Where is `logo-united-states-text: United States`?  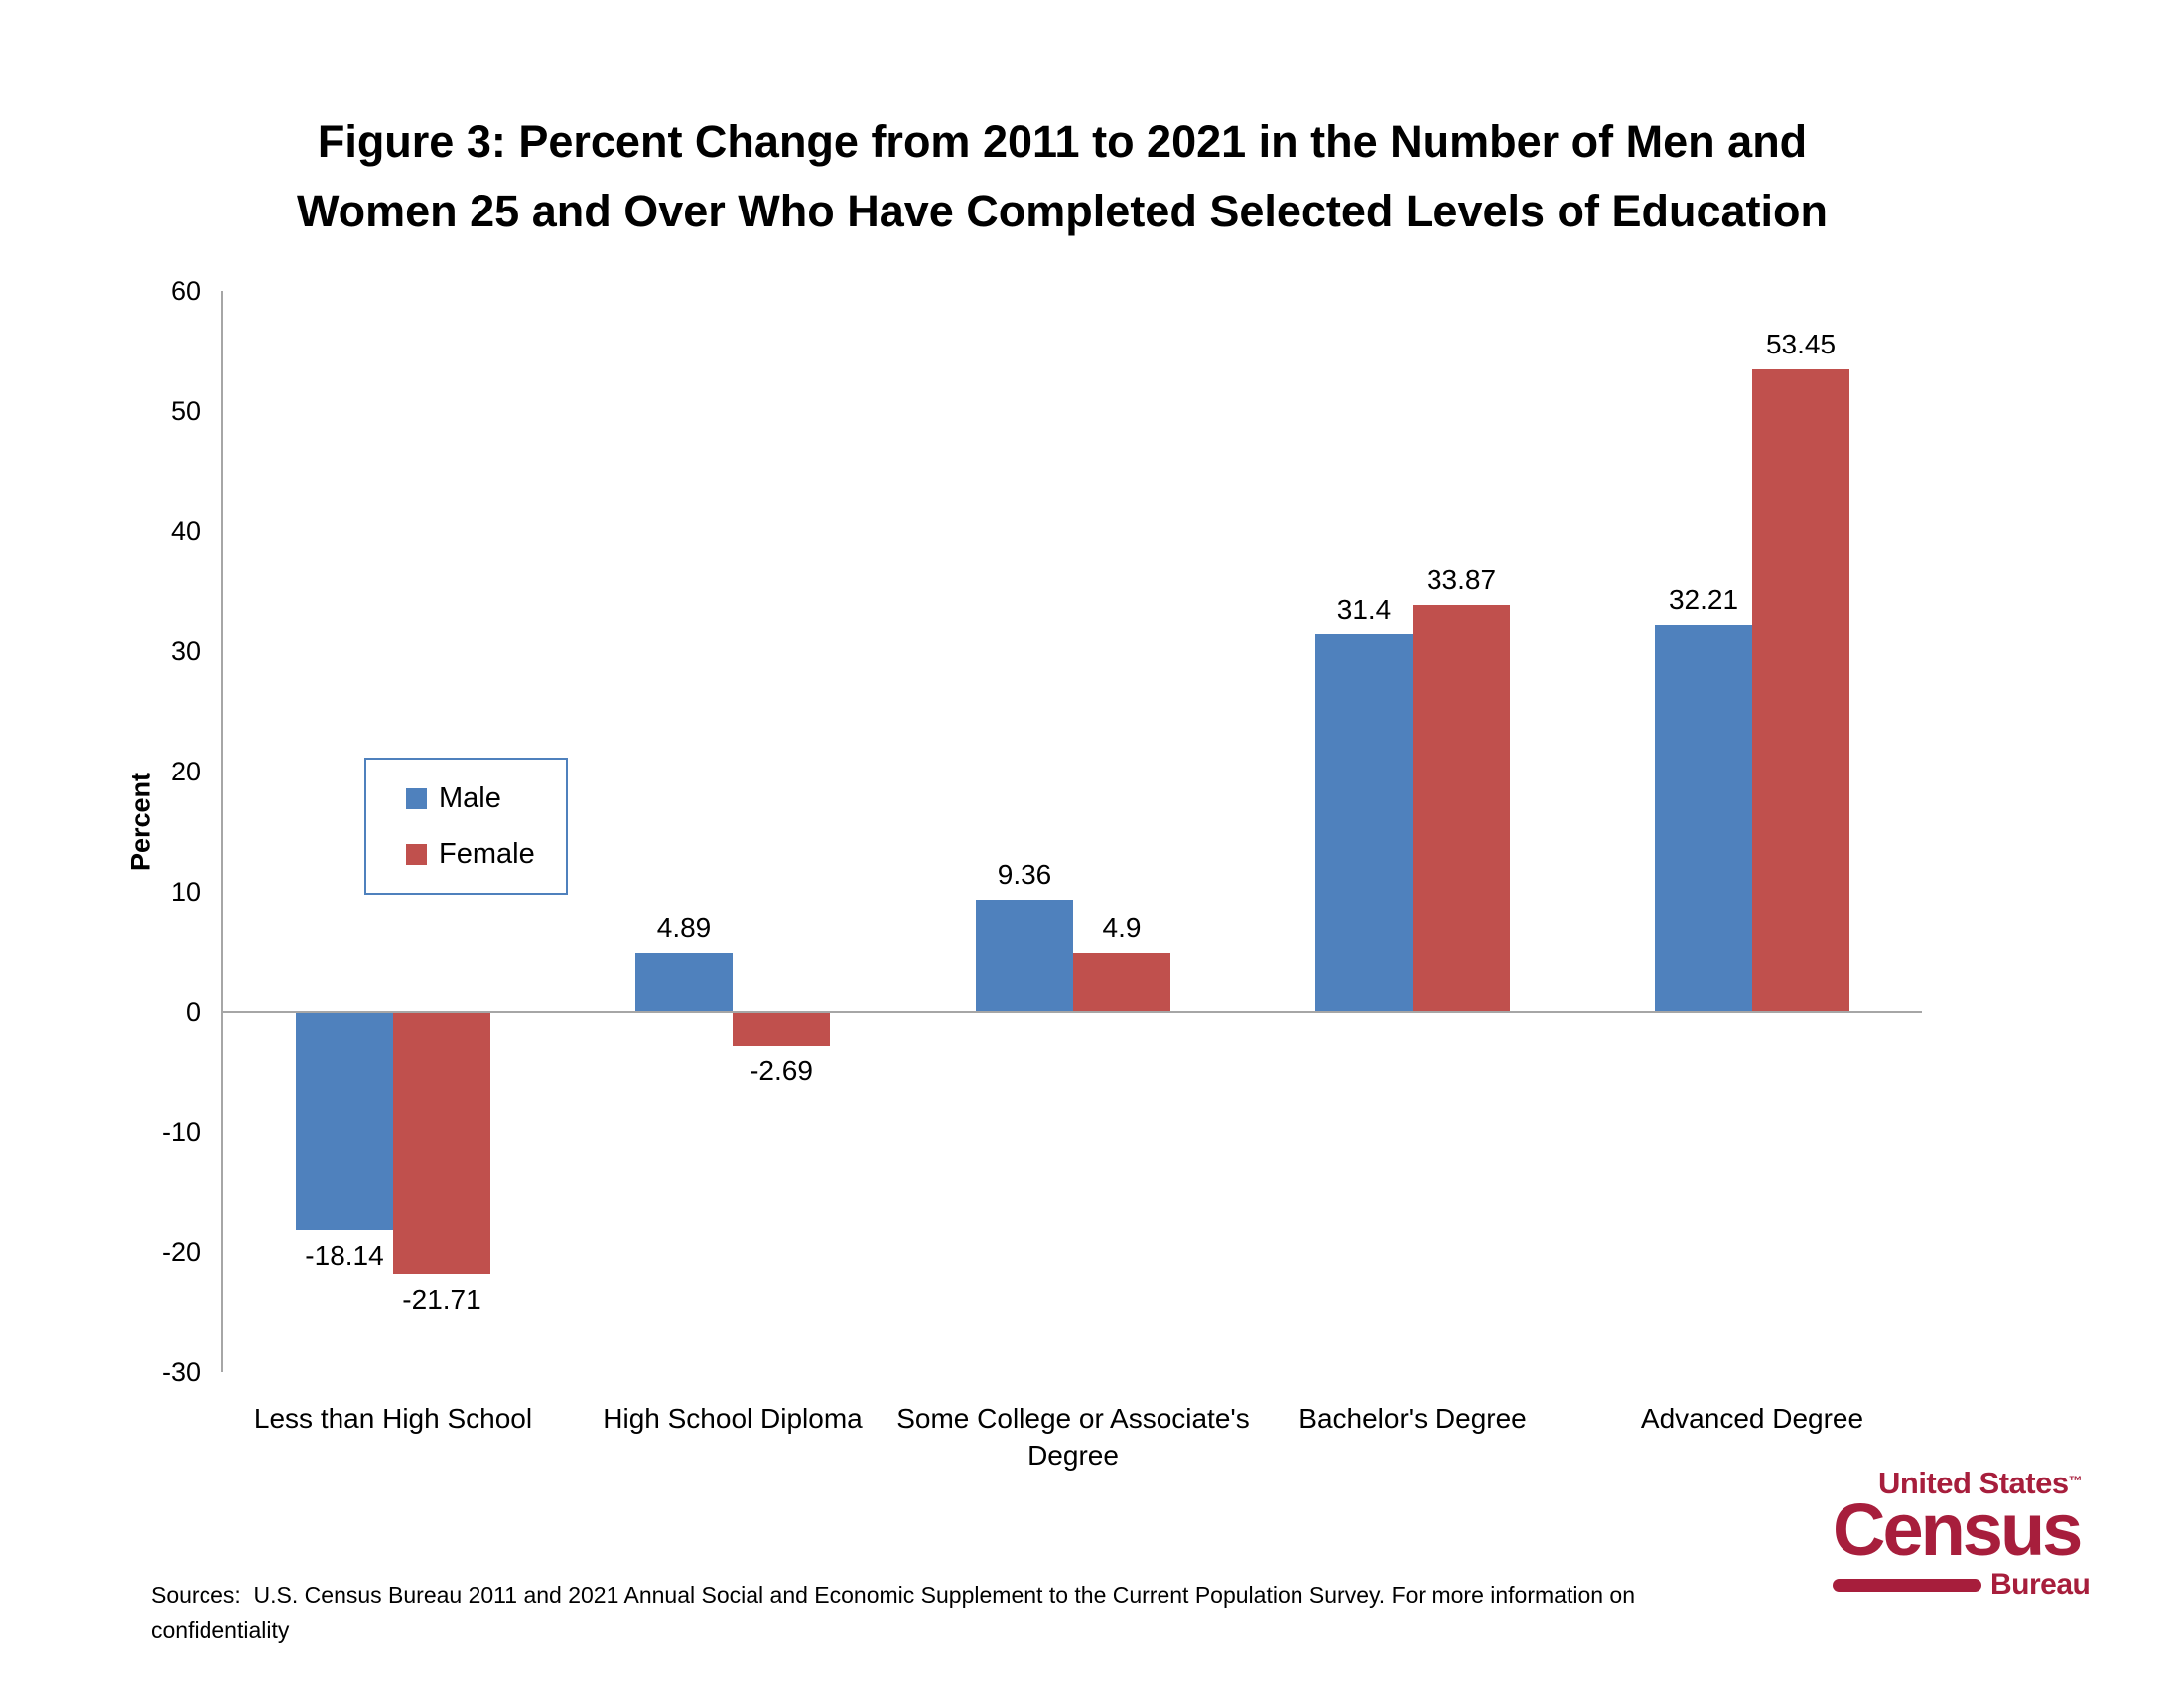
logo-united-states-text: United States is located at coordinates (1973, 1483).